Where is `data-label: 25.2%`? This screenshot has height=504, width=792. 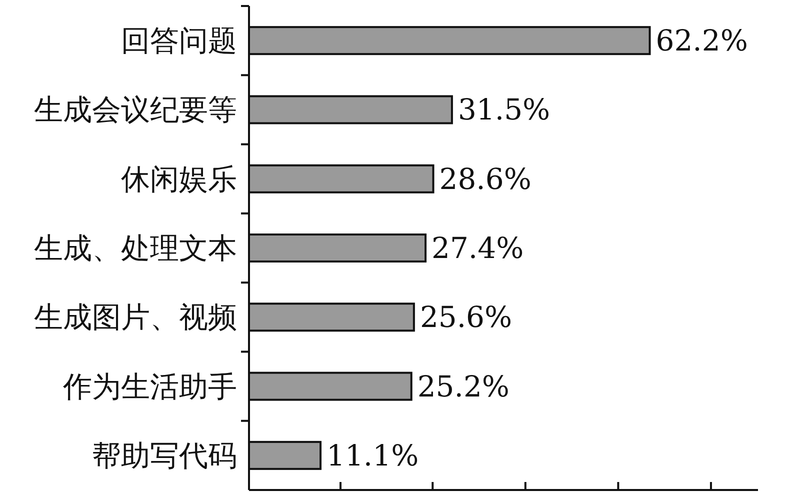 data-label: 25.2% is located at coordinates (463, 386).